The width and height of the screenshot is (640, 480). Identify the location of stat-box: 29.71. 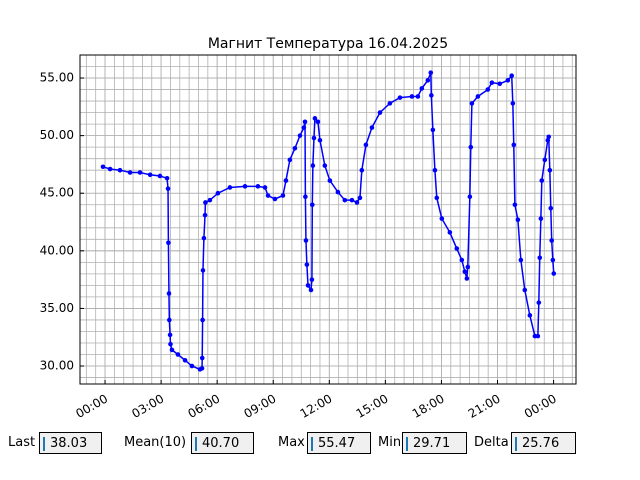
(434, 443).